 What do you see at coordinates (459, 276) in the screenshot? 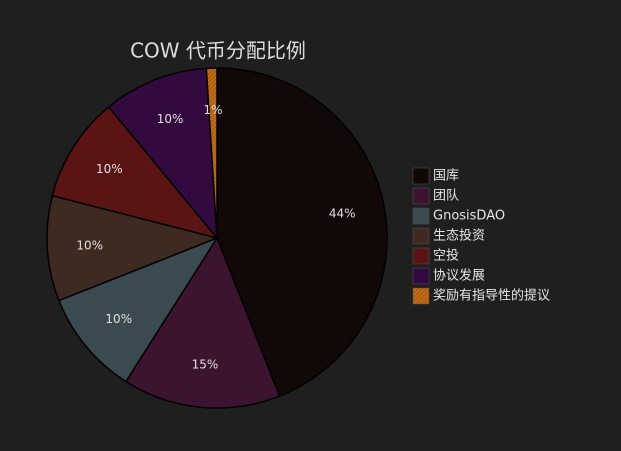
I see `legend-label: 协议发展` at bounding box center [459, 276].